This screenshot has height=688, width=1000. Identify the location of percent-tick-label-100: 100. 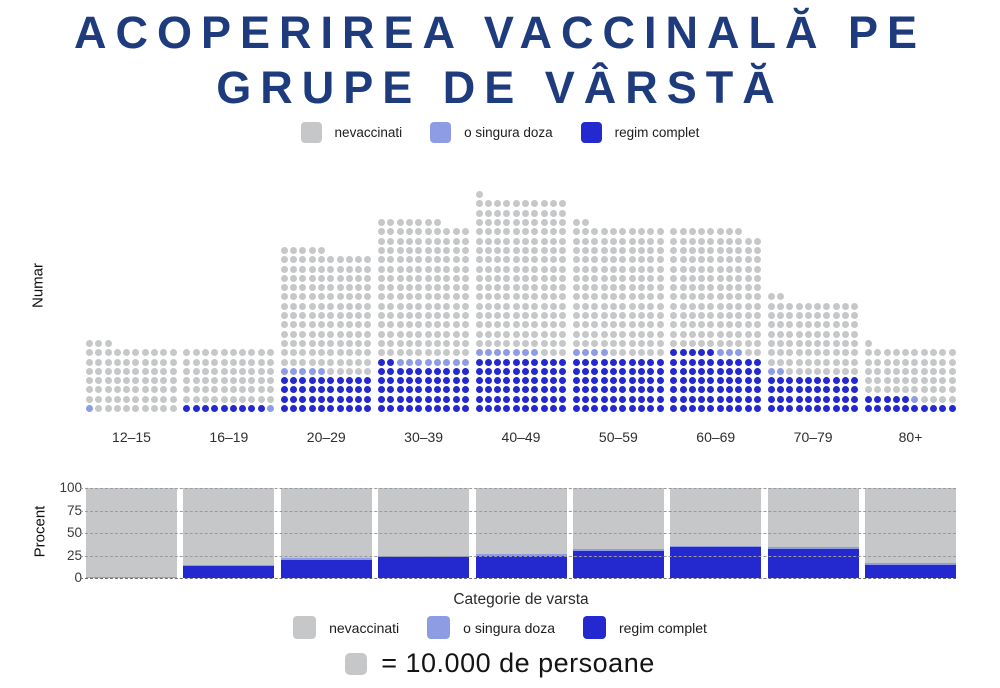
(70, 487).